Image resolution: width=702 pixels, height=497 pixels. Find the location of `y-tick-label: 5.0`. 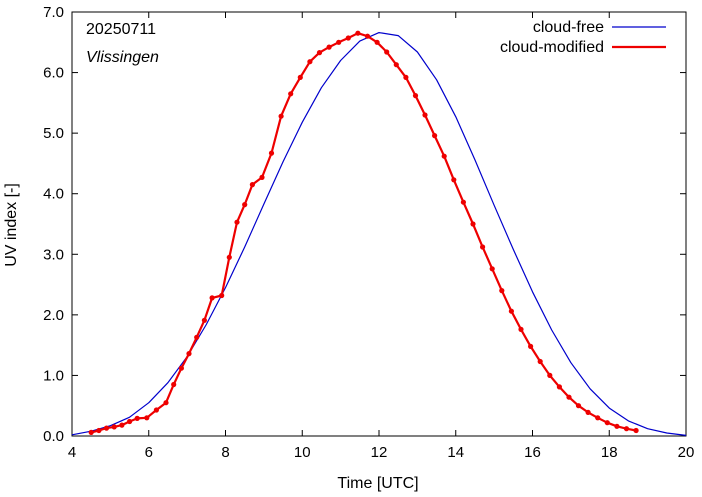

y-tick-label: 5.0 is located at coordinates (53, 133).